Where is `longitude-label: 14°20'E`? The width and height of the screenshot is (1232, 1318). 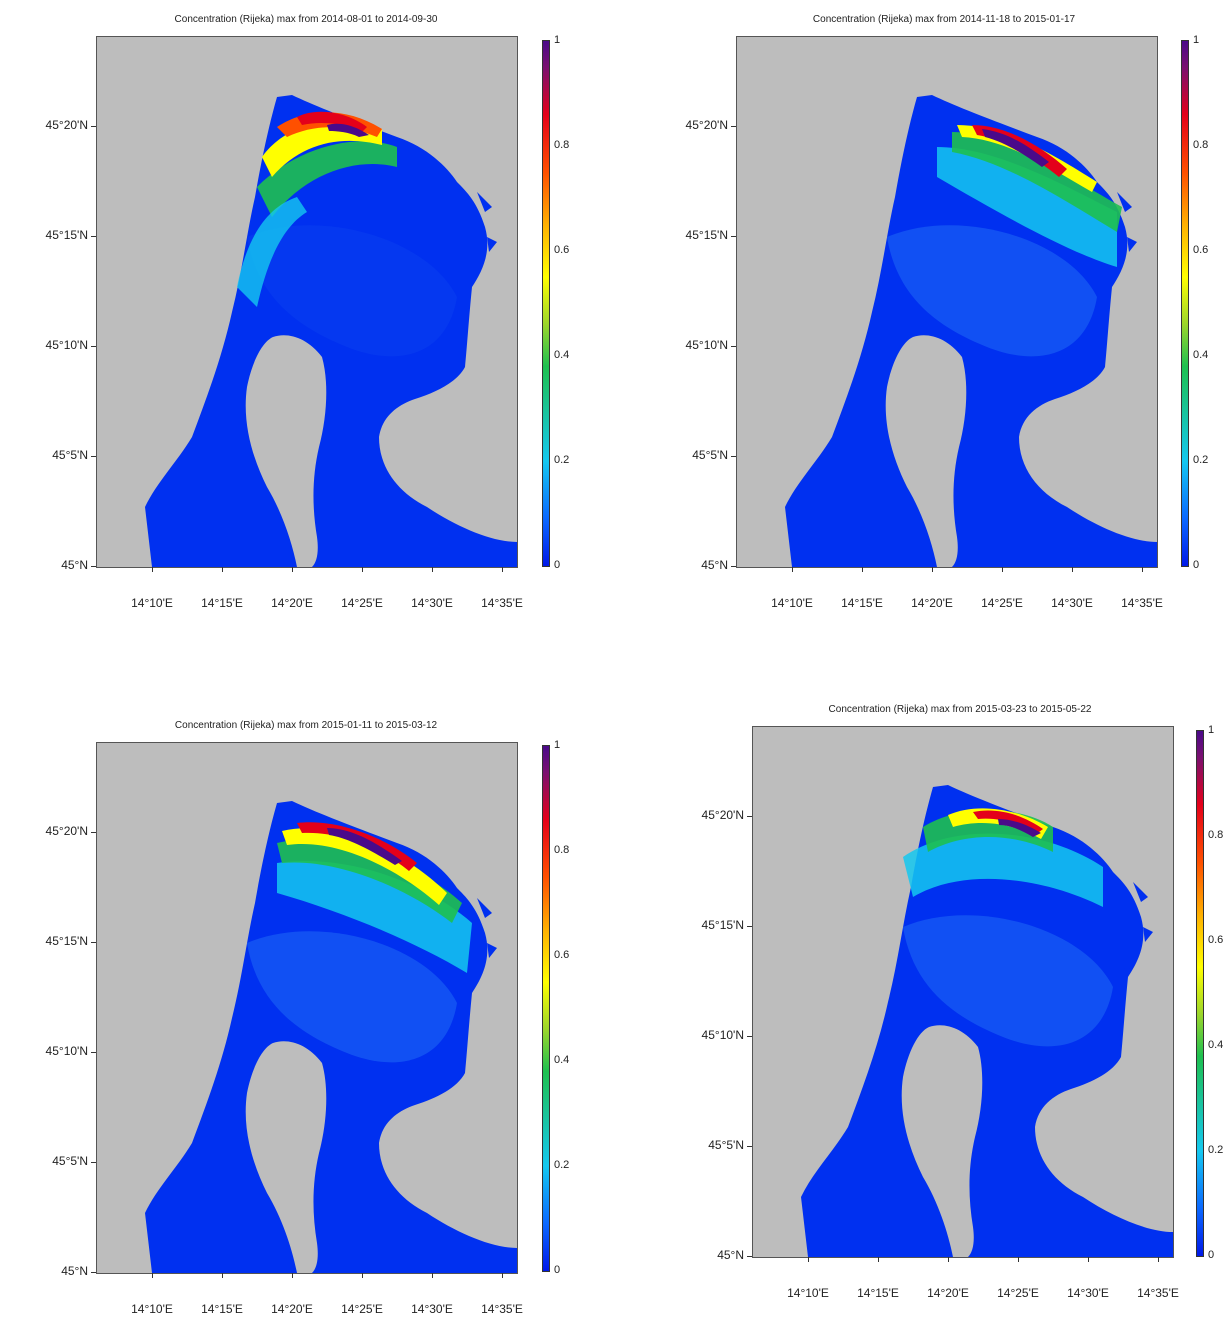 longitude-label: 14°20'E is located at coordinates (948, 1293).